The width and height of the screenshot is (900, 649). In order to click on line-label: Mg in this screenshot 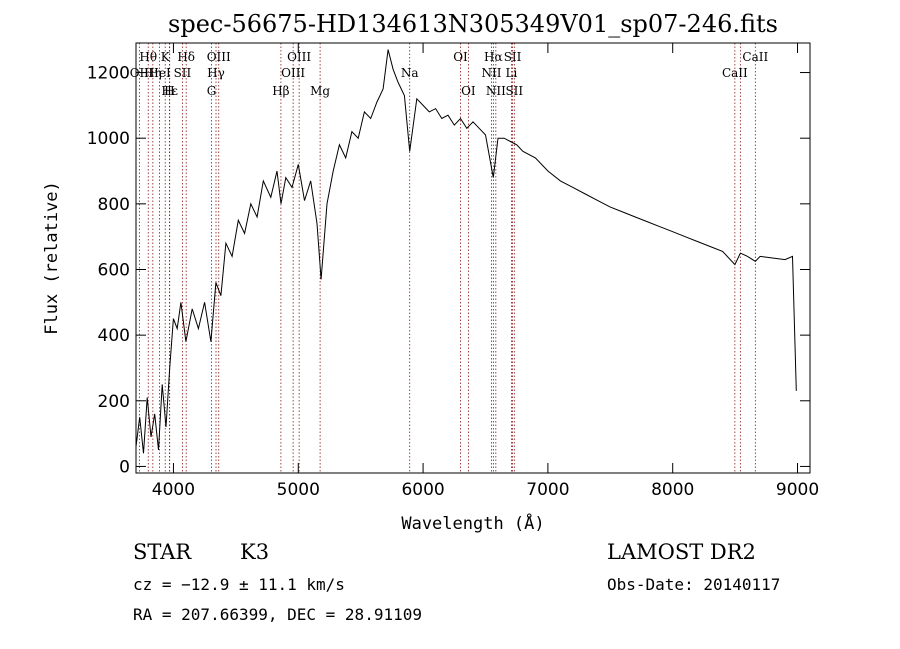, I will do `click(320, 91)`.